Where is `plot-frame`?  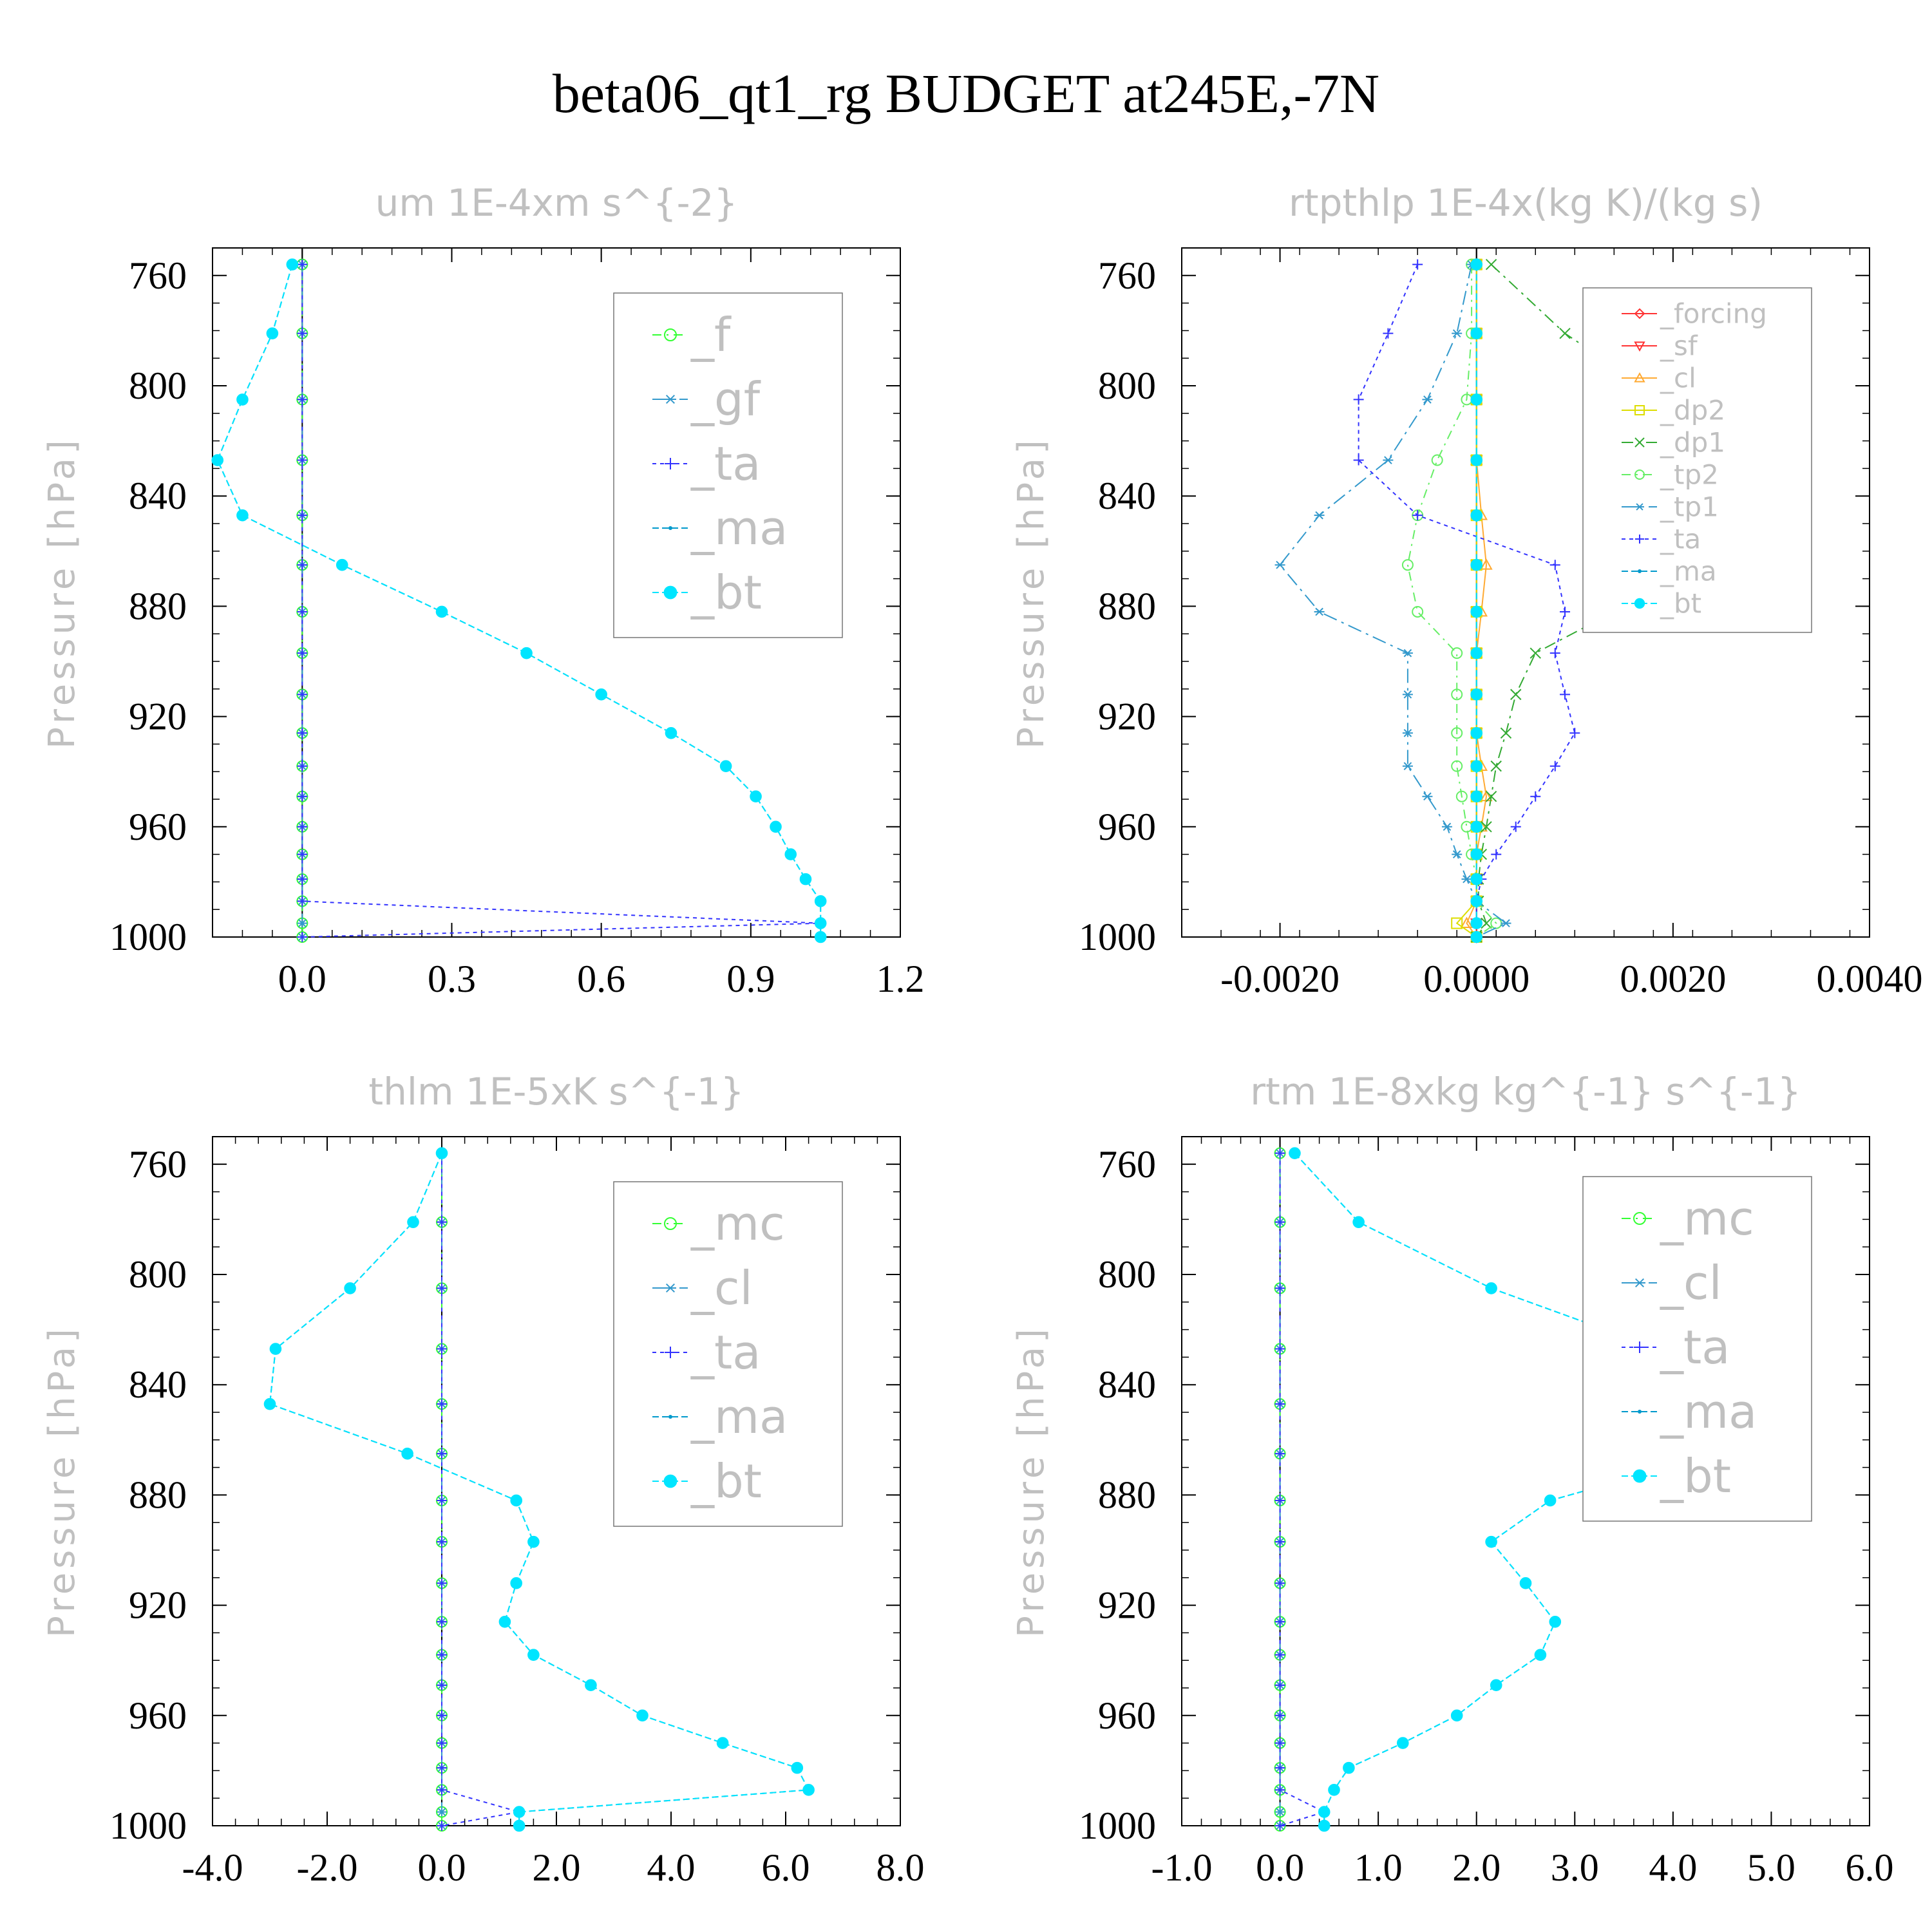
plot-frame is located at coordinates (1525, 592).